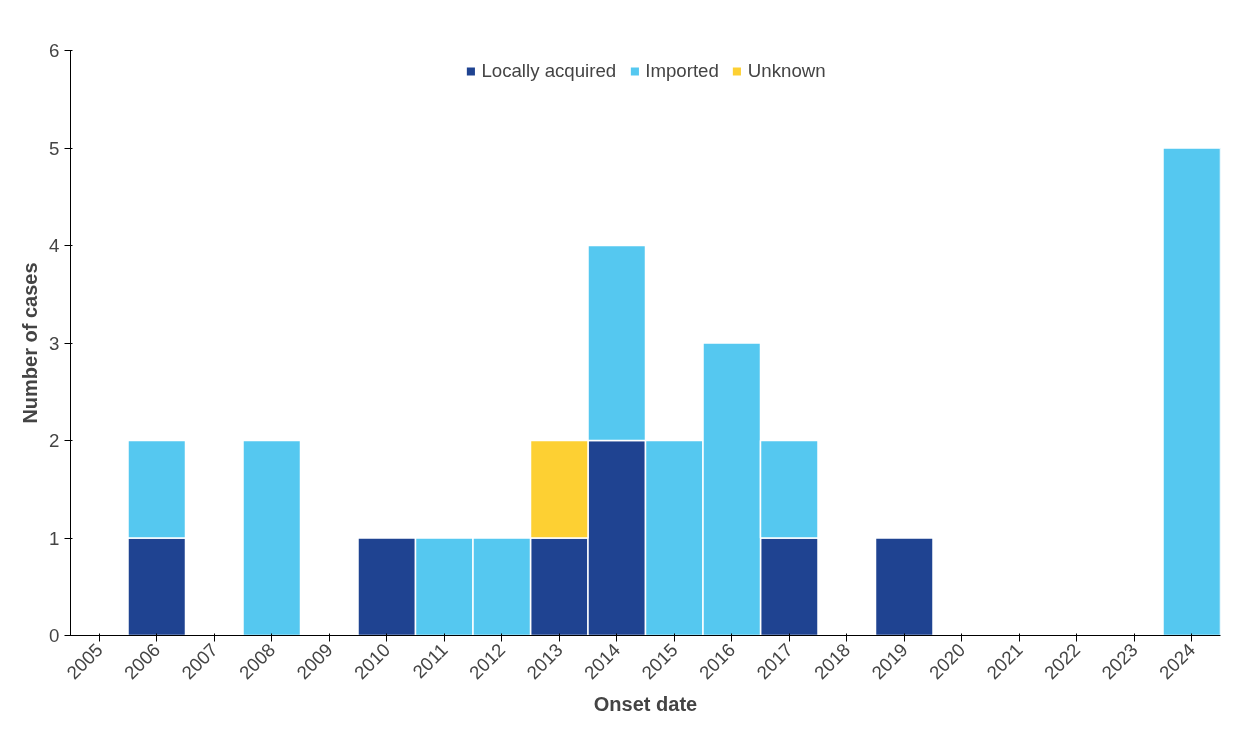 Image resolution: width=1247 pixels, height=731 pixels. What do you see at coordinates (645, 704) in the screenshot?
I see `x-axis-title: Onset date` at bounding box center [645, 704].